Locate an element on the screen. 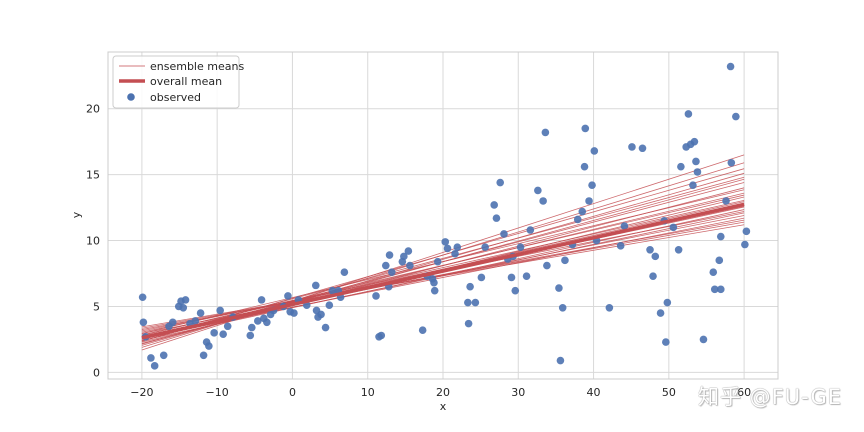 This screenshot has width=864, height=432. watermark: 知乎 @FU-GE is located at coordinates (769, 397).